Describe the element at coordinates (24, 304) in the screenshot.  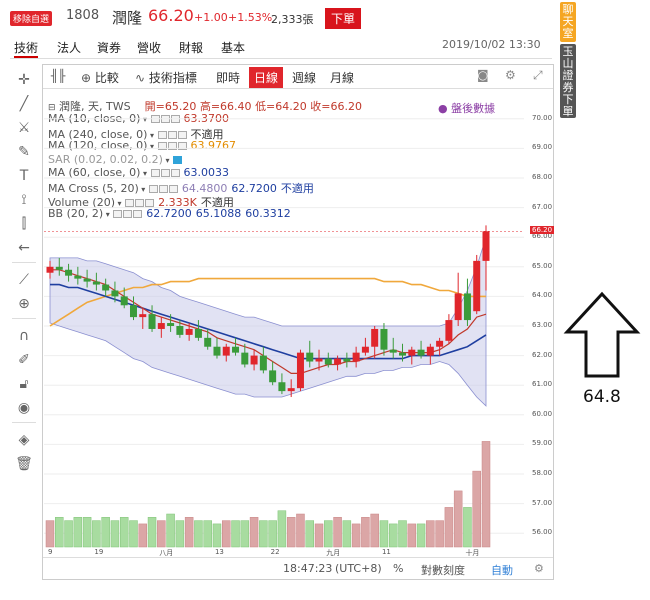
I see `zoom-in-icon: ⊕` at that location.